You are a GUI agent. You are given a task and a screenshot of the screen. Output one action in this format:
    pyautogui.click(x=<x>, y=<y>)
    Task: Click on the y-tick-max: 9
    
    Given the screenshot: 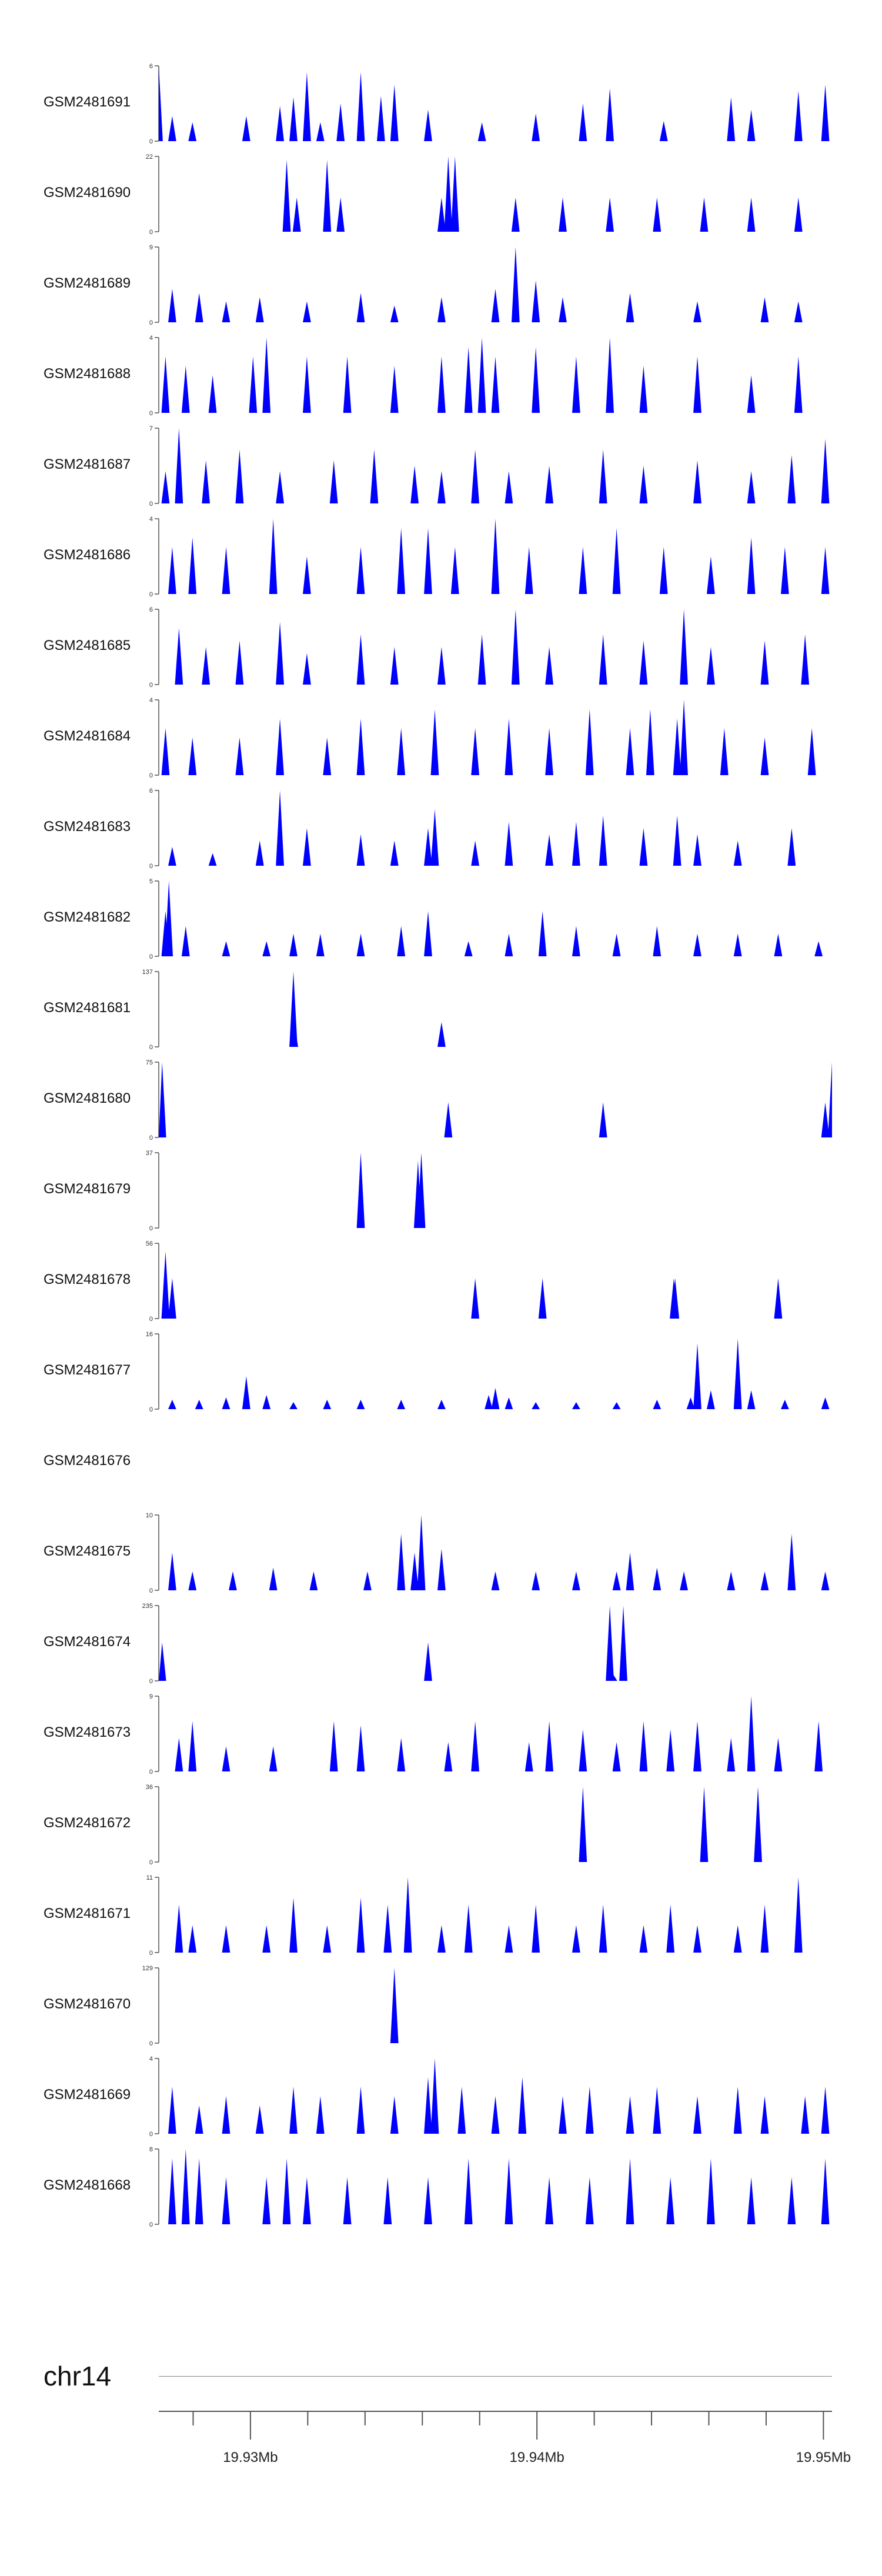 What is the action you would take?
    pyautogui.click(x=151, y=247)
    